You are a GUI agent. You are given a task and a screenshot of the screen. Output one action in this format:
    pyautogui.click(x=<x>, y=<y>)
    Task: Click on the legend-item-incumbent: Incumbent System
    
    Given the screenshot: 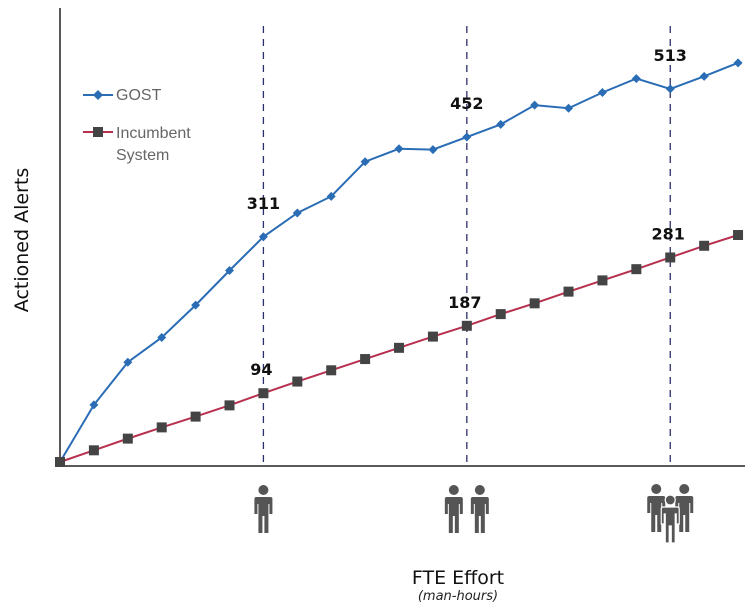 What is the action you would take?
    pyautogui.click(x=137, y=144)
    